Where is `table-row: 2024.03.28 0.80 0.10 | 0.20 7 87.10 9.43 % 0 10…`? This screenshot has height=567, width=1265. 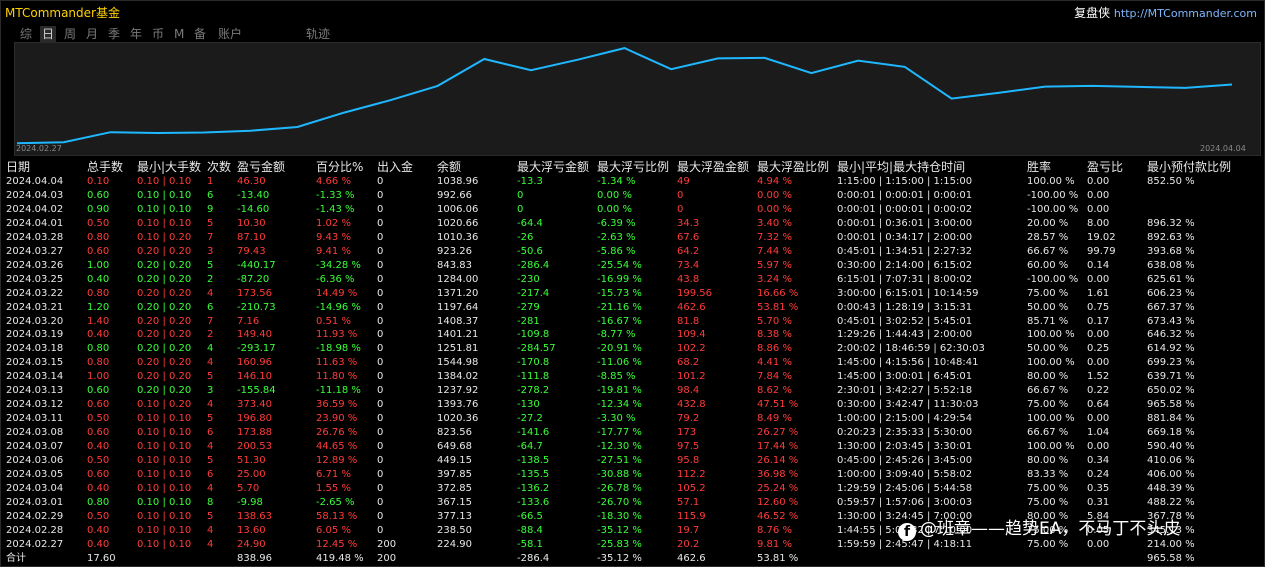
table-row: 2024.03.28 0.80 0.10 | 0.20 7 87.10 9.43 % 0 10… is located at coordinates (621, 238).